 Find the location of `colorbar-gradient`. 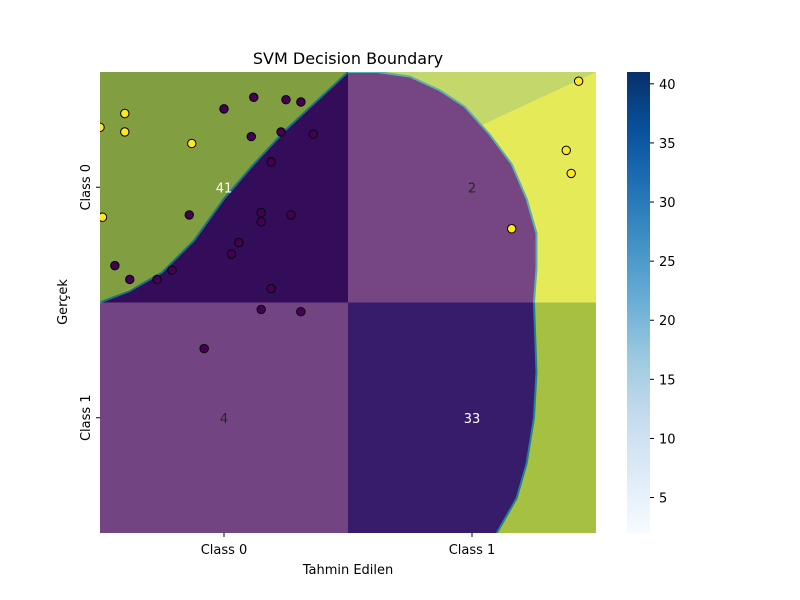

colorbar-gradient is located at coordinates (638, 302).